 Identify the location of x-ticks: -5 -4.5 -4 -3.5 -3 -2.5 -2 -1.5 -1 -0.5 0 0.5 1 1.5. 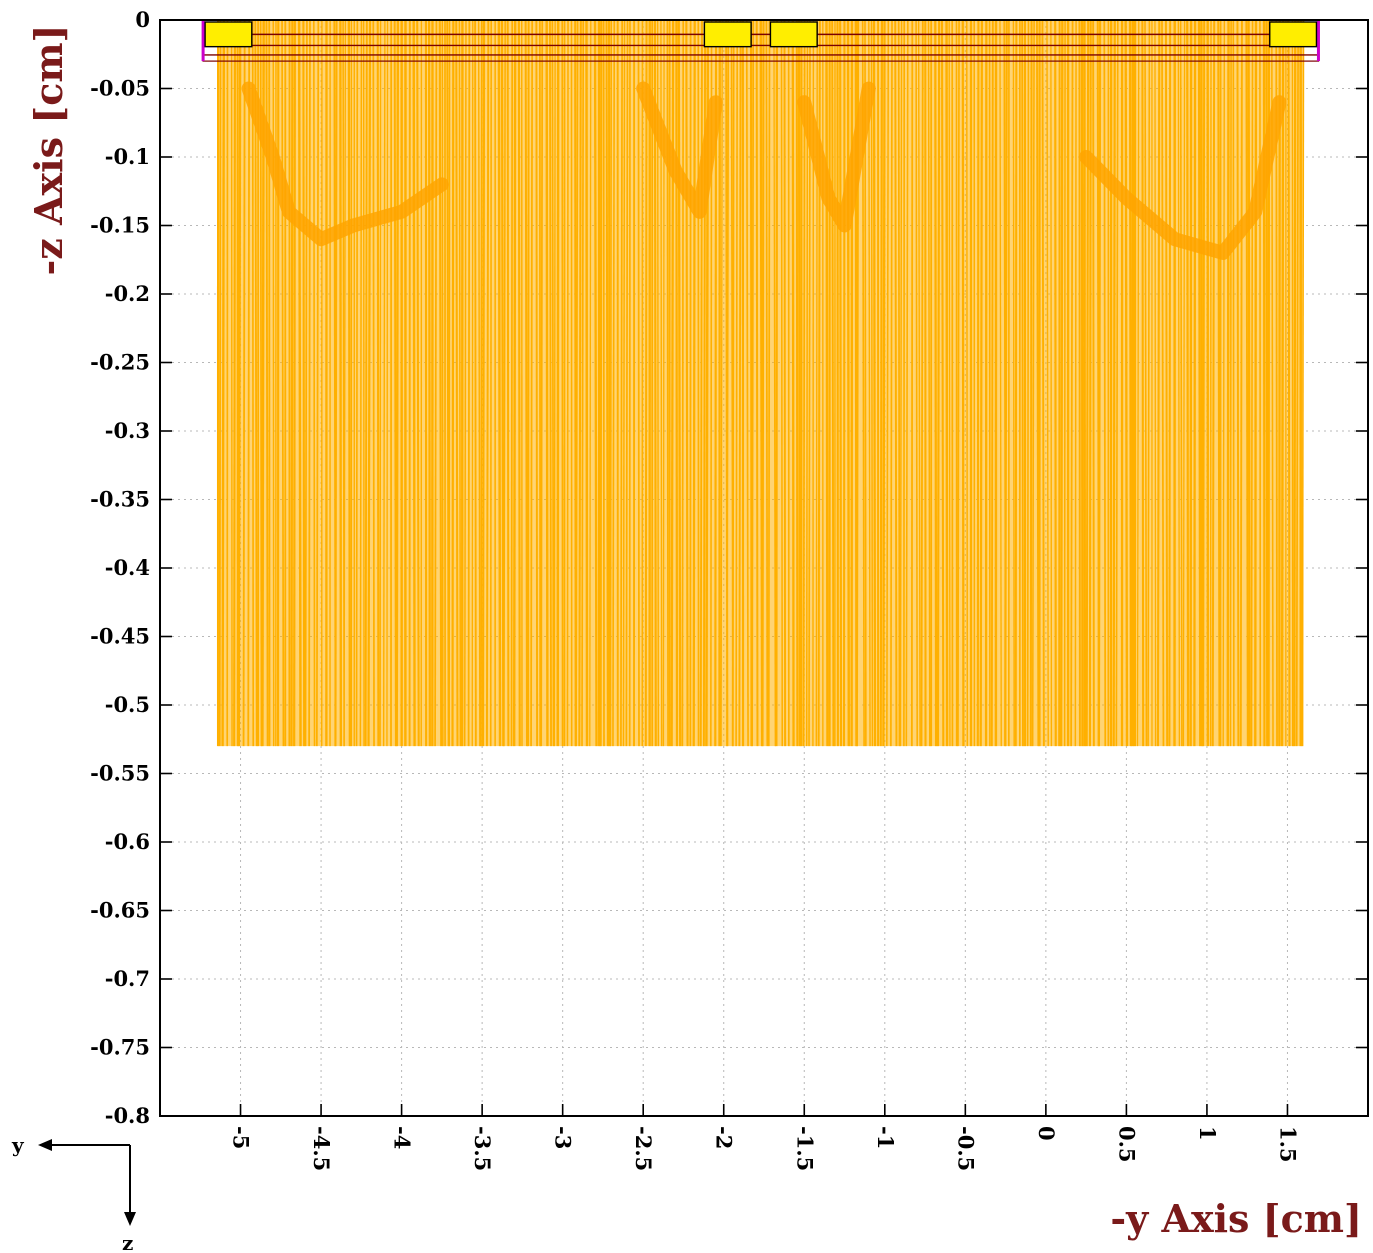
(764, 1137).